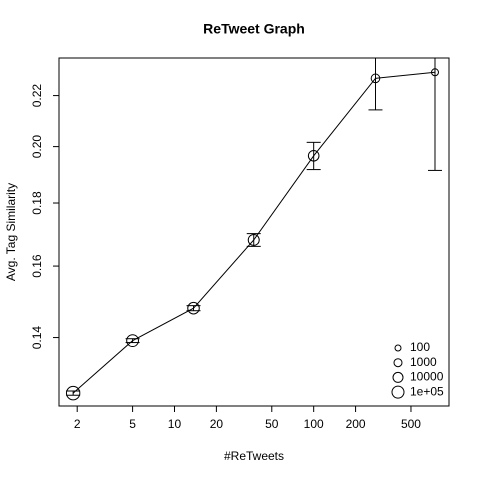 The width and height of the screenshot is (480, 480). Describe the element at coordinates (132, 424) in the screenshot. I see `x-tick-label: 5` at that location.